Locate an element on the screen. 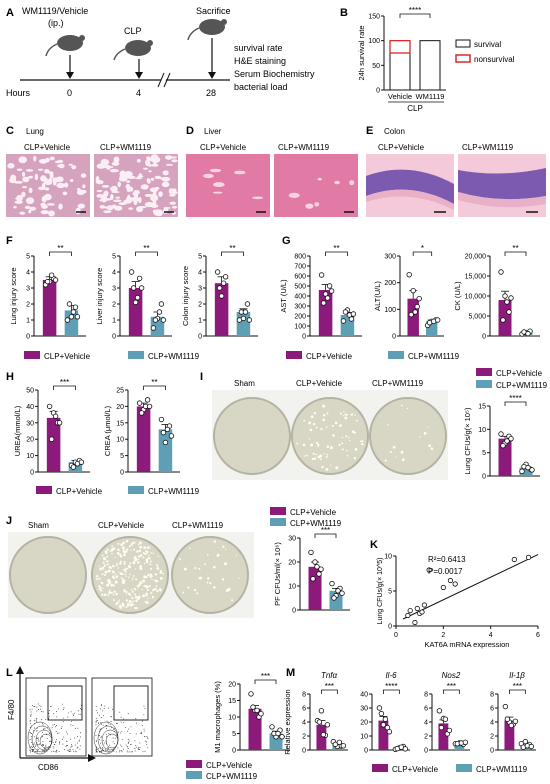 Image resolution: width=550 pixels, height=784 pixels. significance-label: *** is located at coordinates (64, 382).